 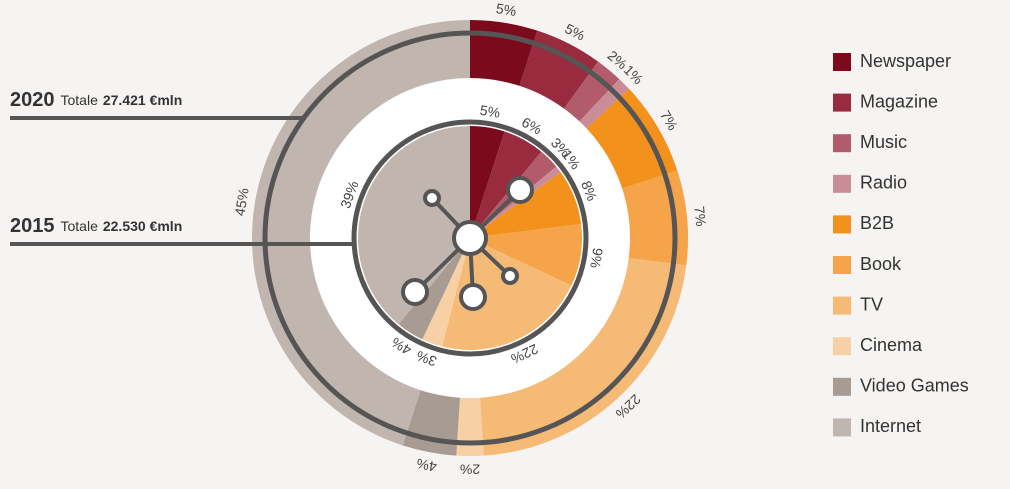 I want to click on value-label: 2%, so click(x=470, y=469).